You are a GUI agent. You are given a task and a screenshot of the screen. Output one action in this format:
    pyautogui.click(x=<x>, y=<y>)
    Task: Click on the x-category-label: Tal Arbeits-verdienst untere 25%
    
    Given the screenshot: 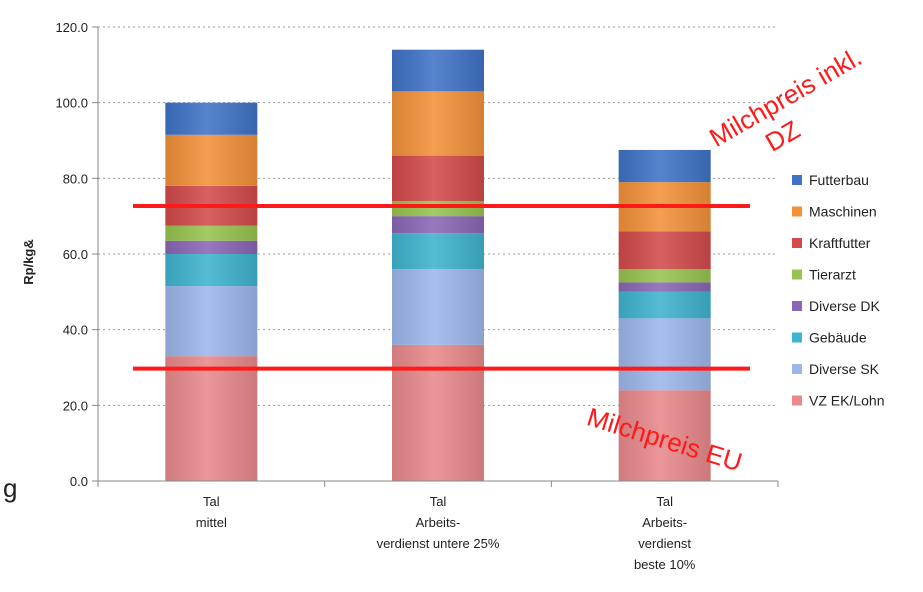 What is the action you would take?
    pyautogui.click(x=438, y=522)
    